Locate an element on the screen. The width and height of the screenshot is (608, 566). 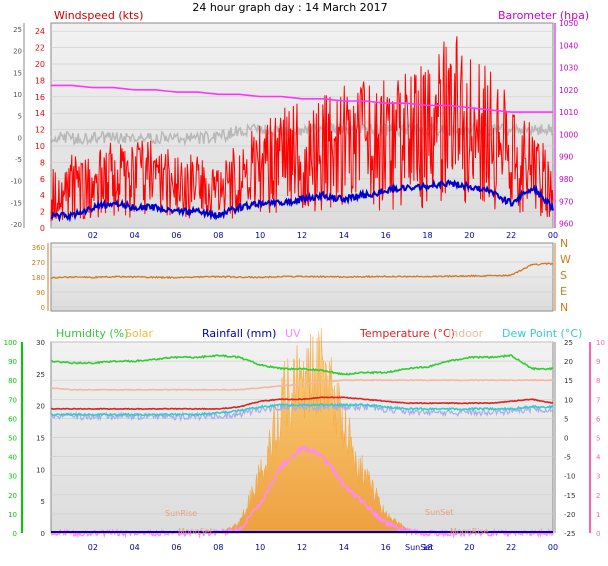
panel3-second-left-ticks: 30 25 20 15 10 5 0 is located at coordinates (40, 438).